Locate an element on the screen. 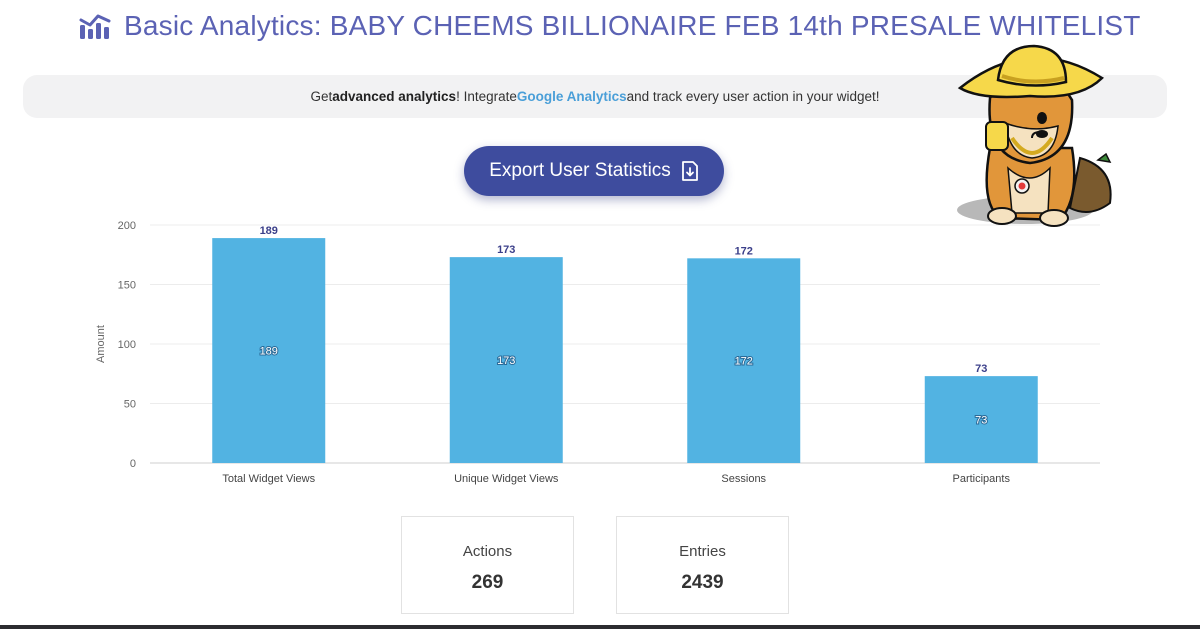 Image resolution: width=1200 pixels, height=629 pixels. banner-middle: ! Integrate is located at coordinates (486, 96).